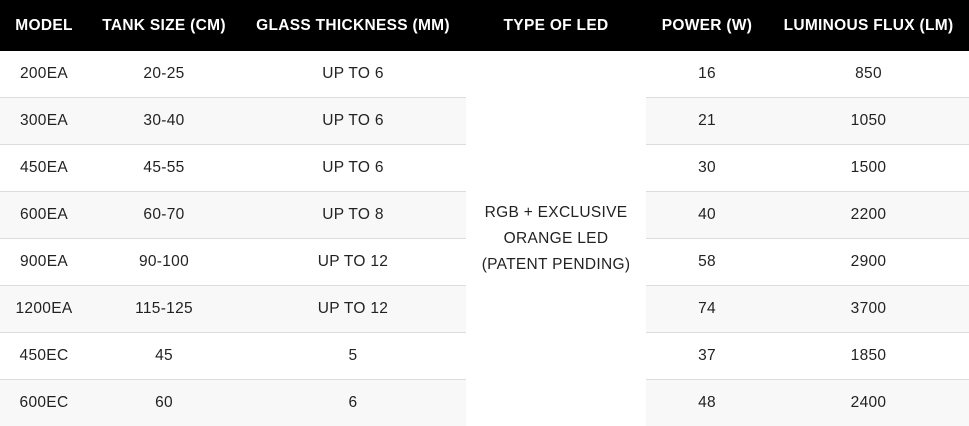  What do you see at coordinates (164, 25) in the screenshot?
I see `header-tank-size: TANK SIZE (CM)` at bounding box center [164, 25].